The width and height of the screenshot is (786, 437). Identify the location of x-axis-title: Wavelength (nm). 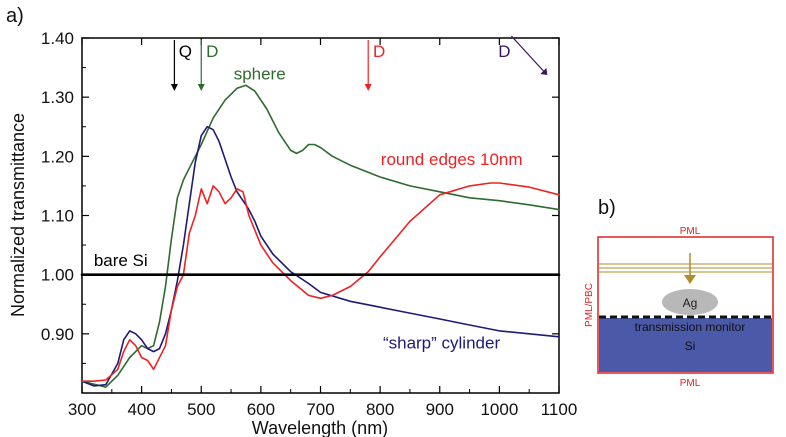
(320, 427).